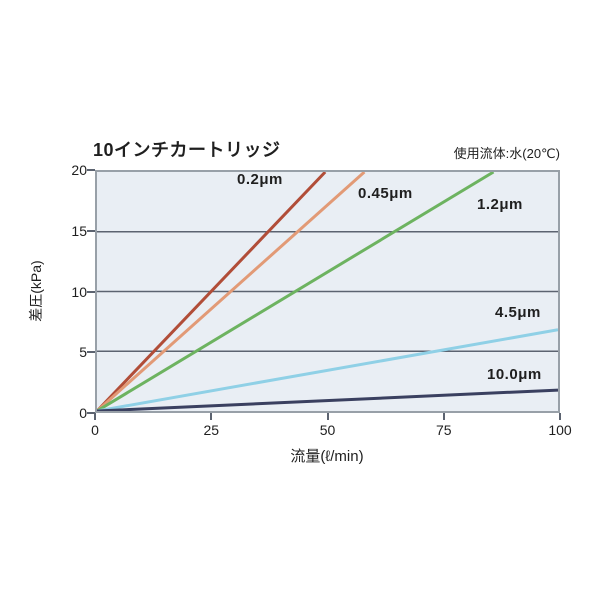  Describe the element at coordinates (95, 430) in the screenshot. I see `x-tick-label-0: 0` at that location.